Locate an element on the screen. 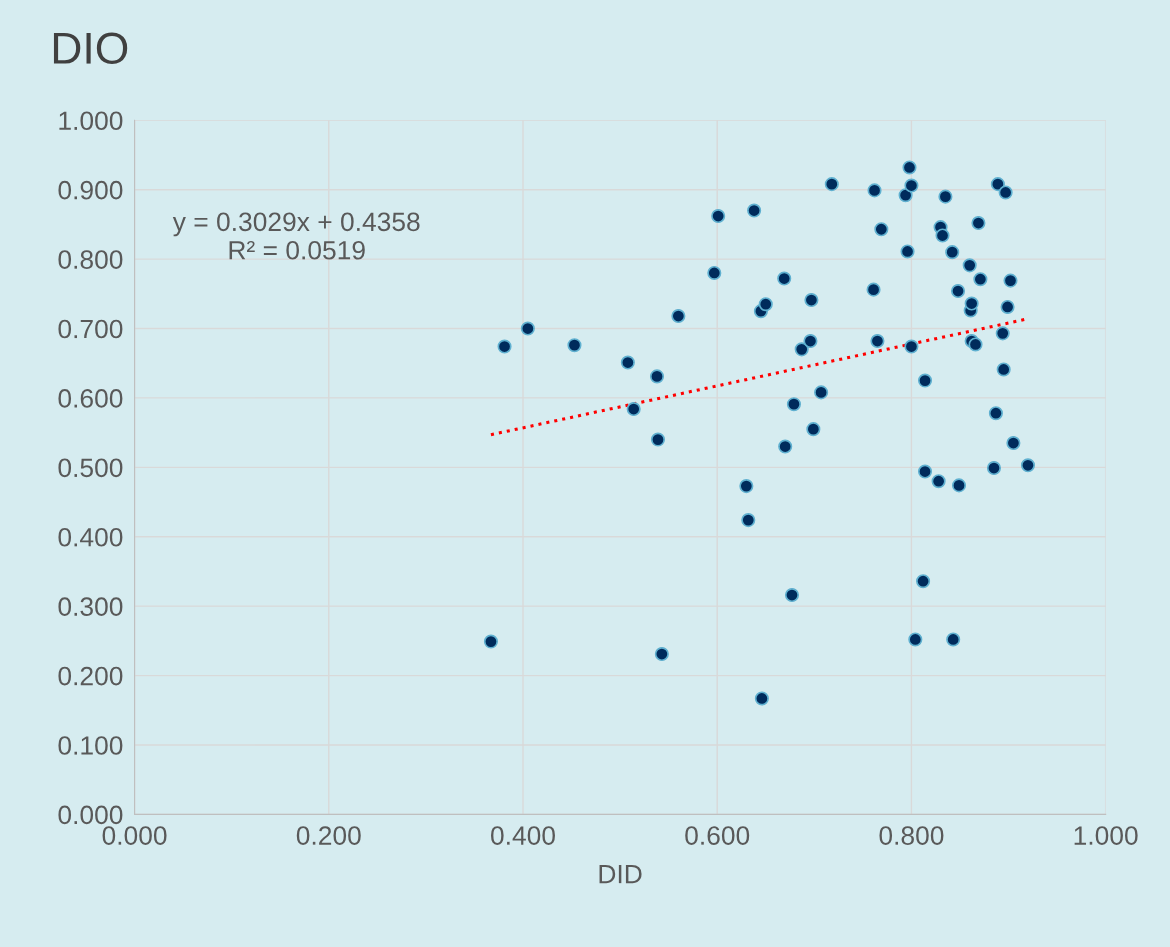 Image resolution: width=1170 pixels, height=947 pixels. x-tick-label: 0.400 is located at coordinates (523, 835).